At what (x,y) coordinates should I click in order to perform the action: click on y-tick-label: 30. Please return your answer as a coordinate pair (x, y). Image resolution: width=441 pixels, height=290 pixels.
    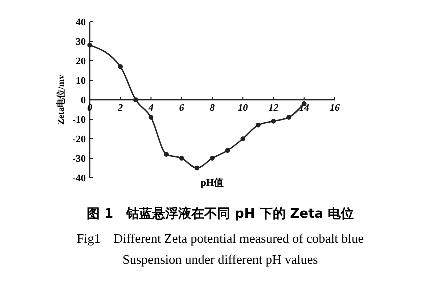
    Looking at the image, I should click on (81, 42).